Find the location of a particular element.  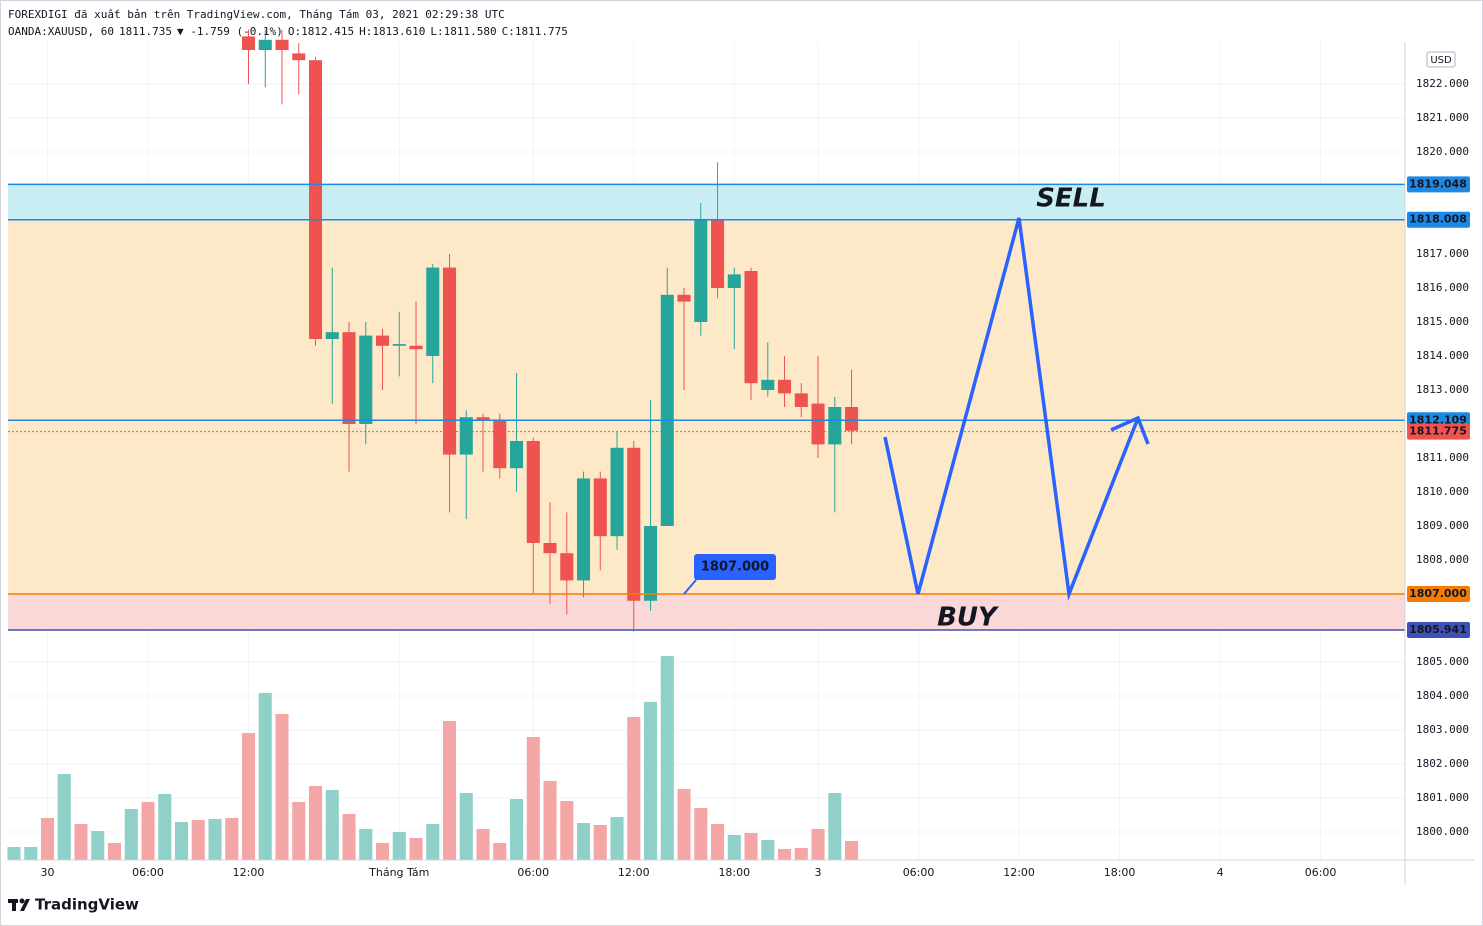

y-tick-label: 1808.000 is located at coordinates (1442, 559).